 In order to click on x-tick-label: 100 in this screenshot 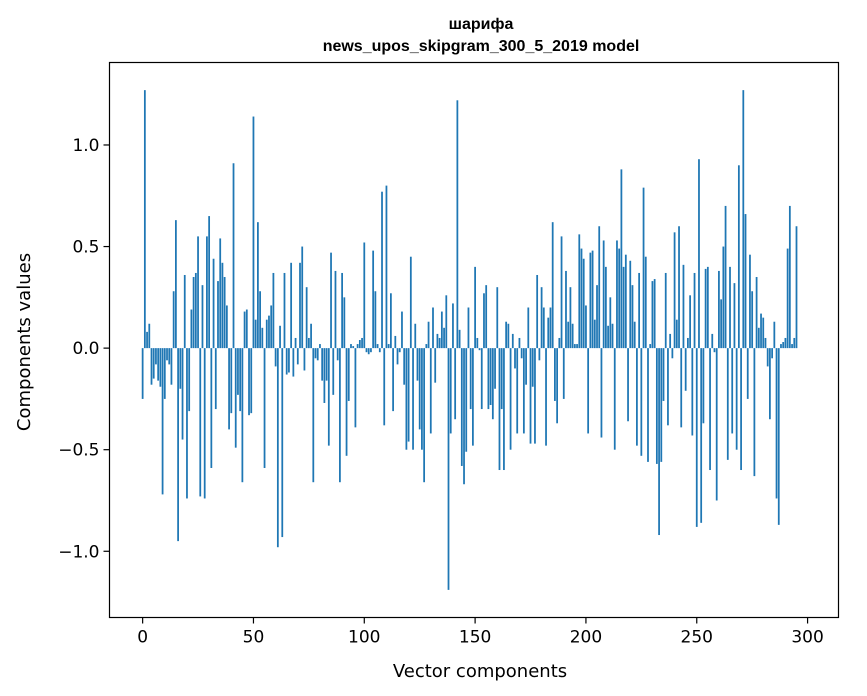, I will do `click(364, 638)`.